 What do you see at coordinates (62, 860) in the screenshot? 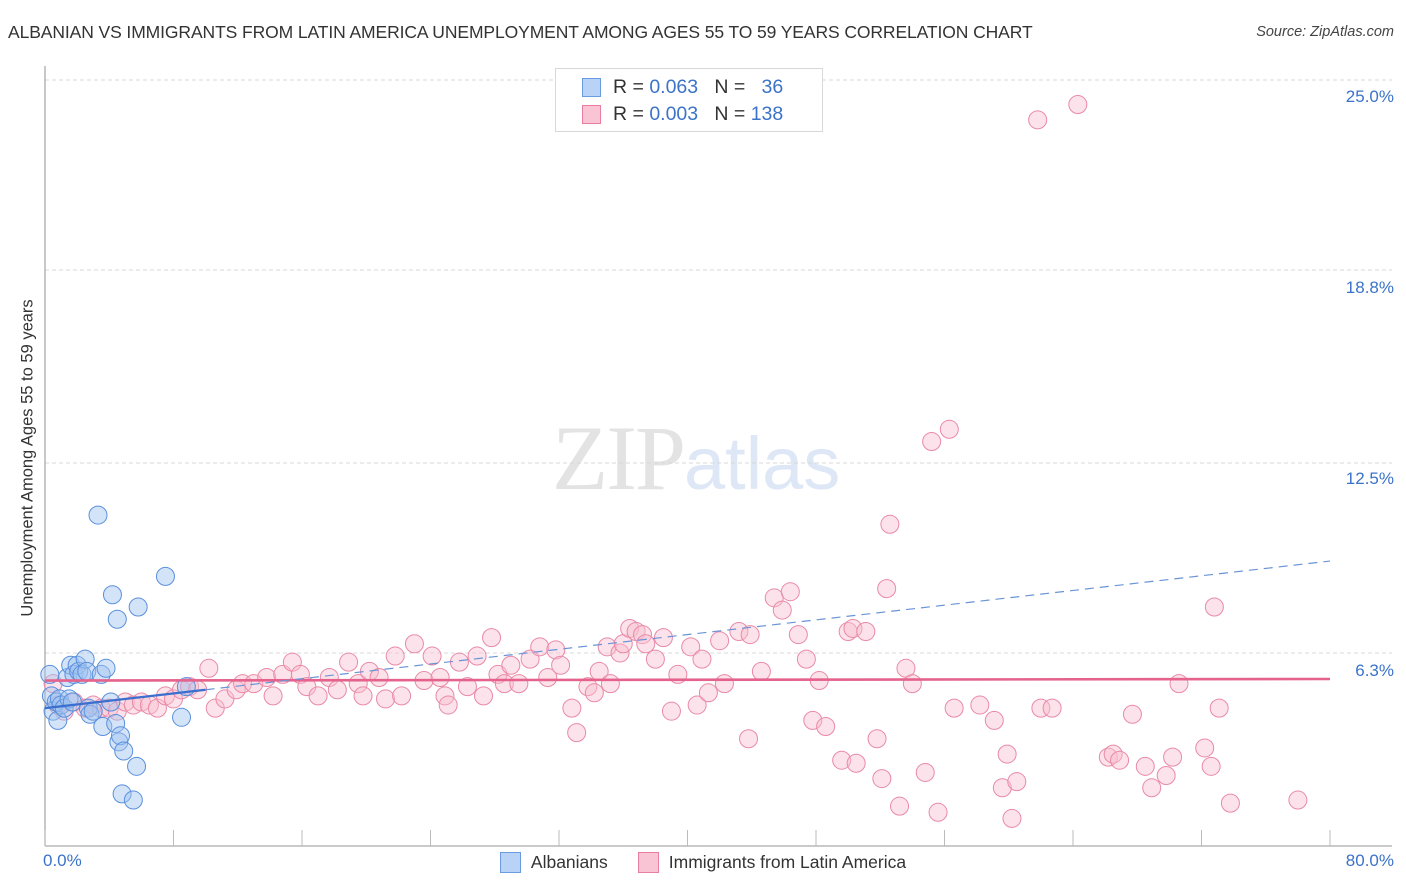
I see `x-tick-min: 0.0%` at bounding box center [62, 860].